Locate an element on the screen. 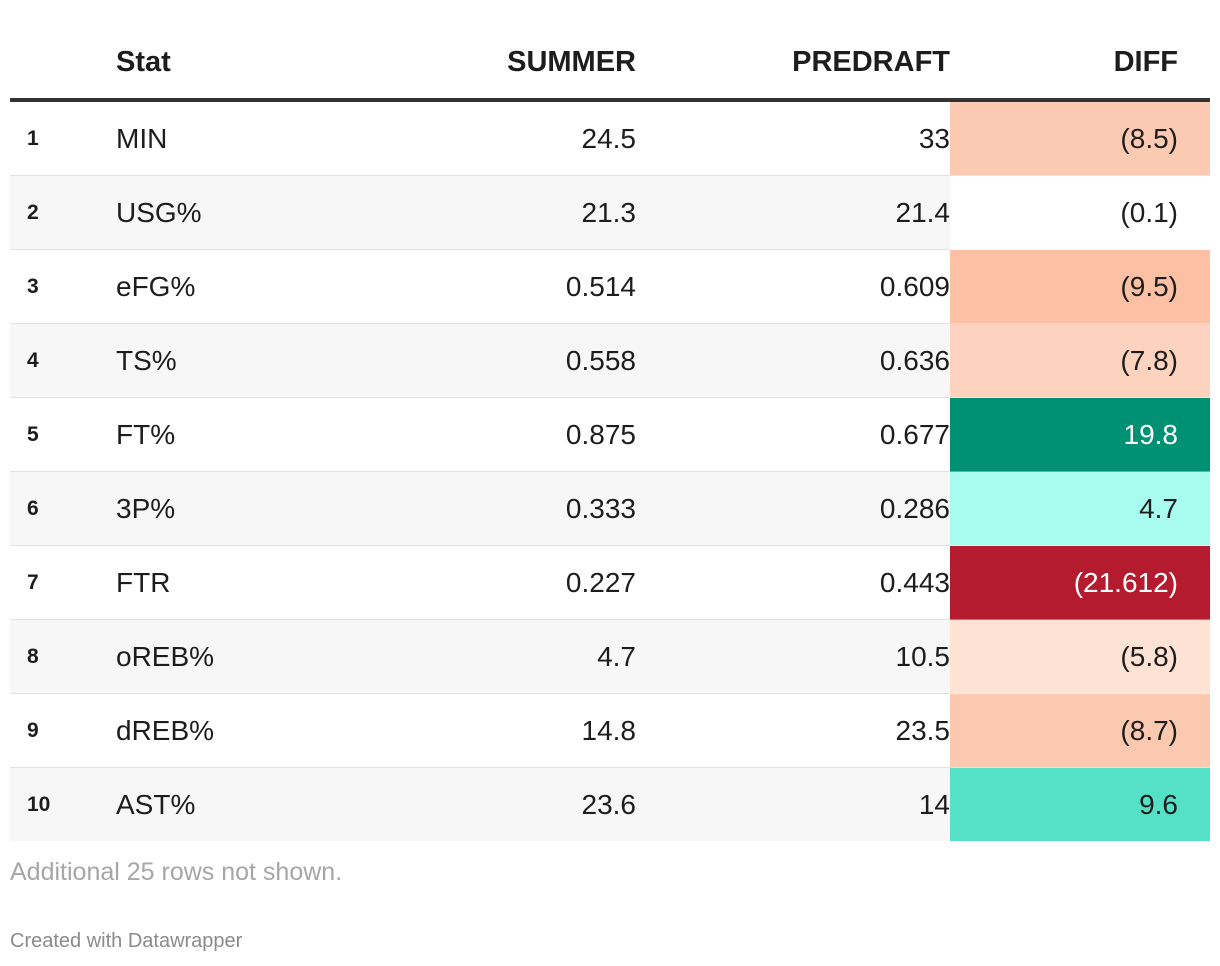 This screenshot has width=1220, height=966. table-row: 6 3P% 0.333 0.286 4.7 is located at coordinates (610, 508).